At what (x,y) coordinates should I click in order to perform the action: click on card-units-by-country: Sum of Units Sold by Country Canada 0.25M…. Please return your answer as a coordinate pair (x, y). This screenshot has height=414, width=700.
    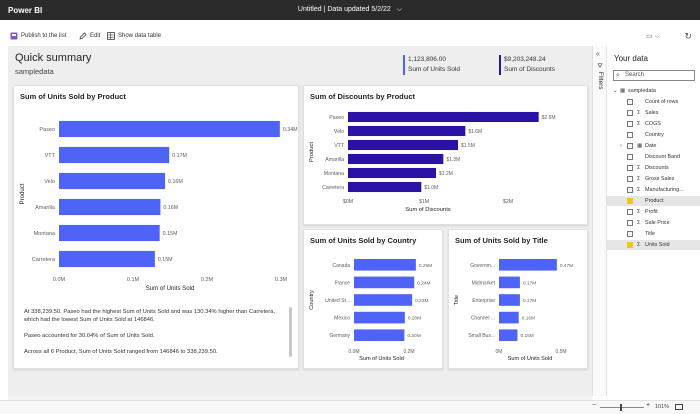
    Looking at the image, I should click on (373, 299).